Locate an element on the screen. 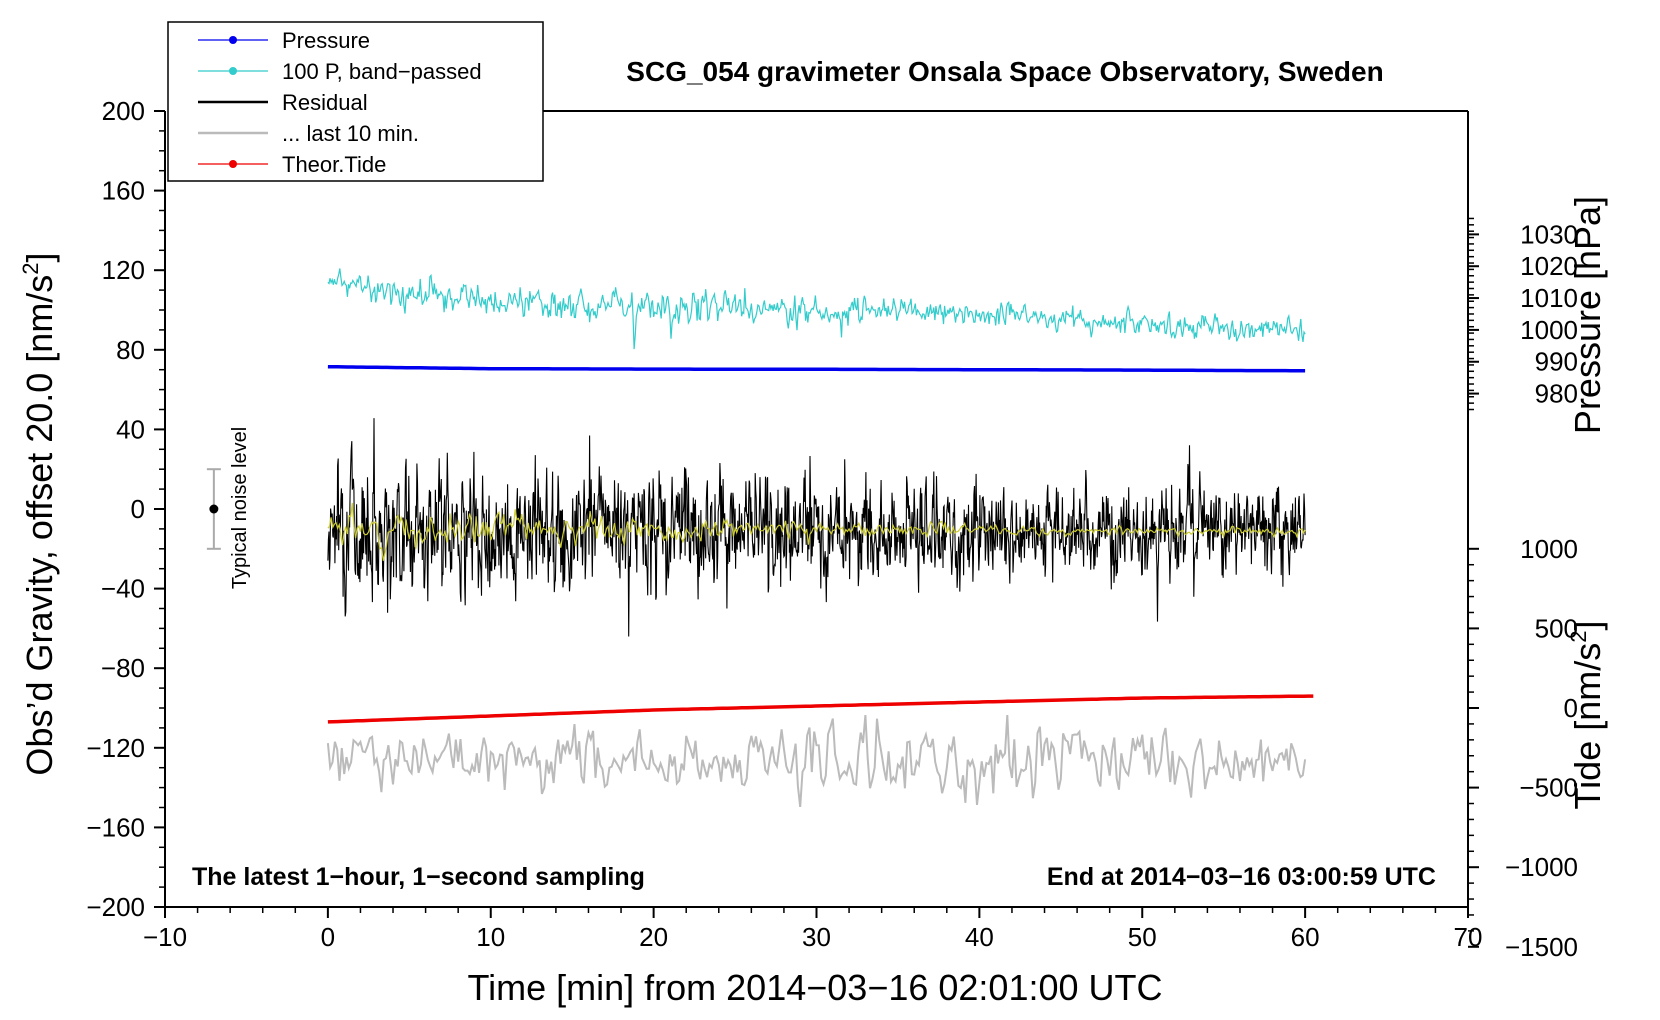 This screenshot has width=1660, height=1020. y-tick-label: −120 is located at coordinates (115, 748).